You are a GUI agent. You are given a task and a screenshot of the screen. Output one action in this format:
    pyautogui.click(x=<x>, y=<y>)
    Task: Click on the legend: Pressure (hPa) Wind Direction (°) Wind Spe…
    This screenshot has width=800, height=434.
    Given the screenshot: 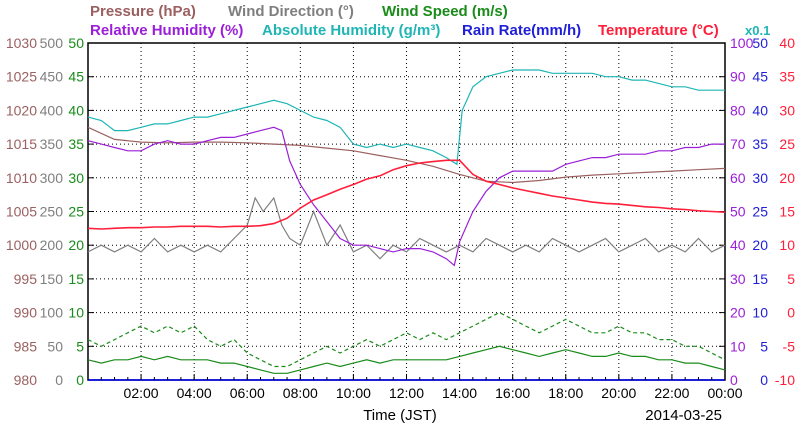 What is the action you would take?
    pyautogui.click(x=430, y=21)
    